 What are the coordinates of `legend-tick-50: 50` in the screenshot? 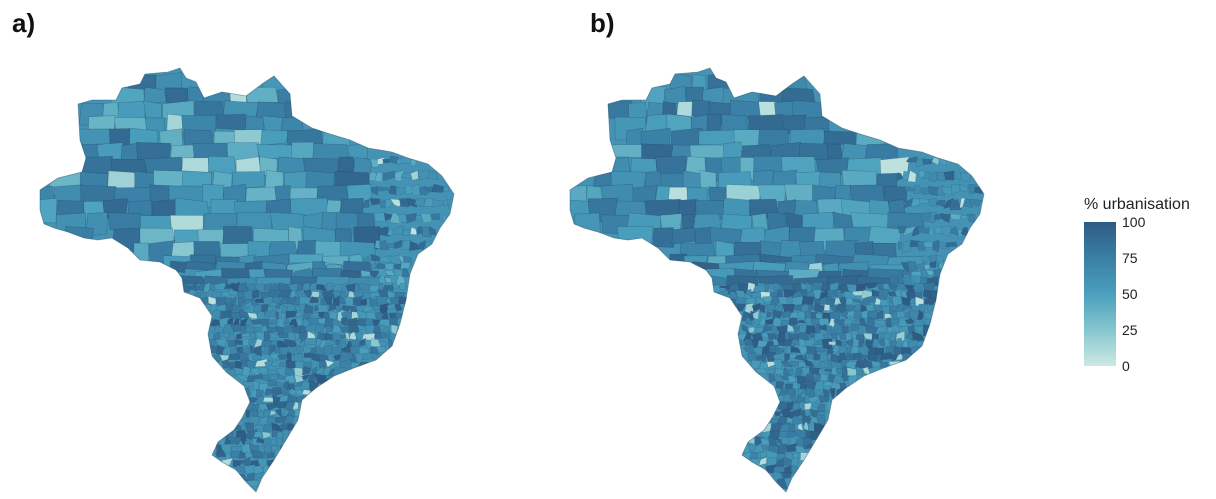 It's located at (1130, 294).